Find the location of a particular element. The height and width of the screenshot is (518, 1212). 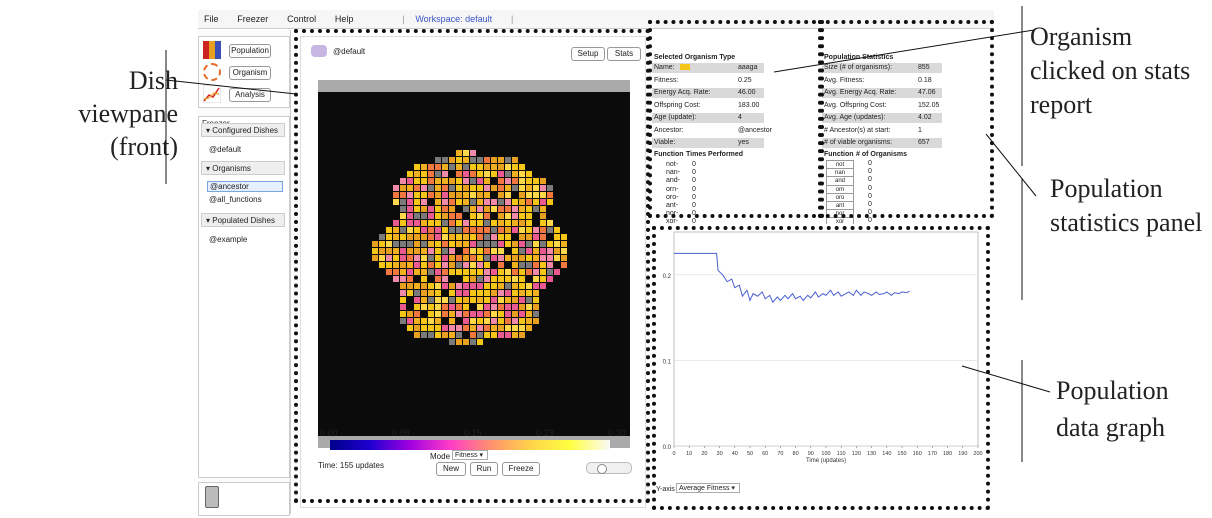

freezer-item-all-functions: @all_functions is located at coordinates (235, 199).